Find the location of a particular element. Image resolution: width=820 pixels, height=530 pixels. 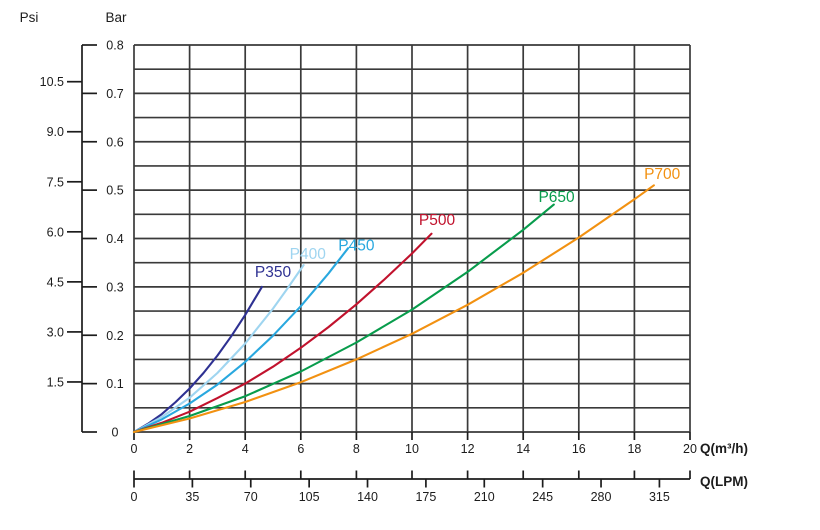

bar-tick-label: 0.4 is located at coordinates (114, 239).